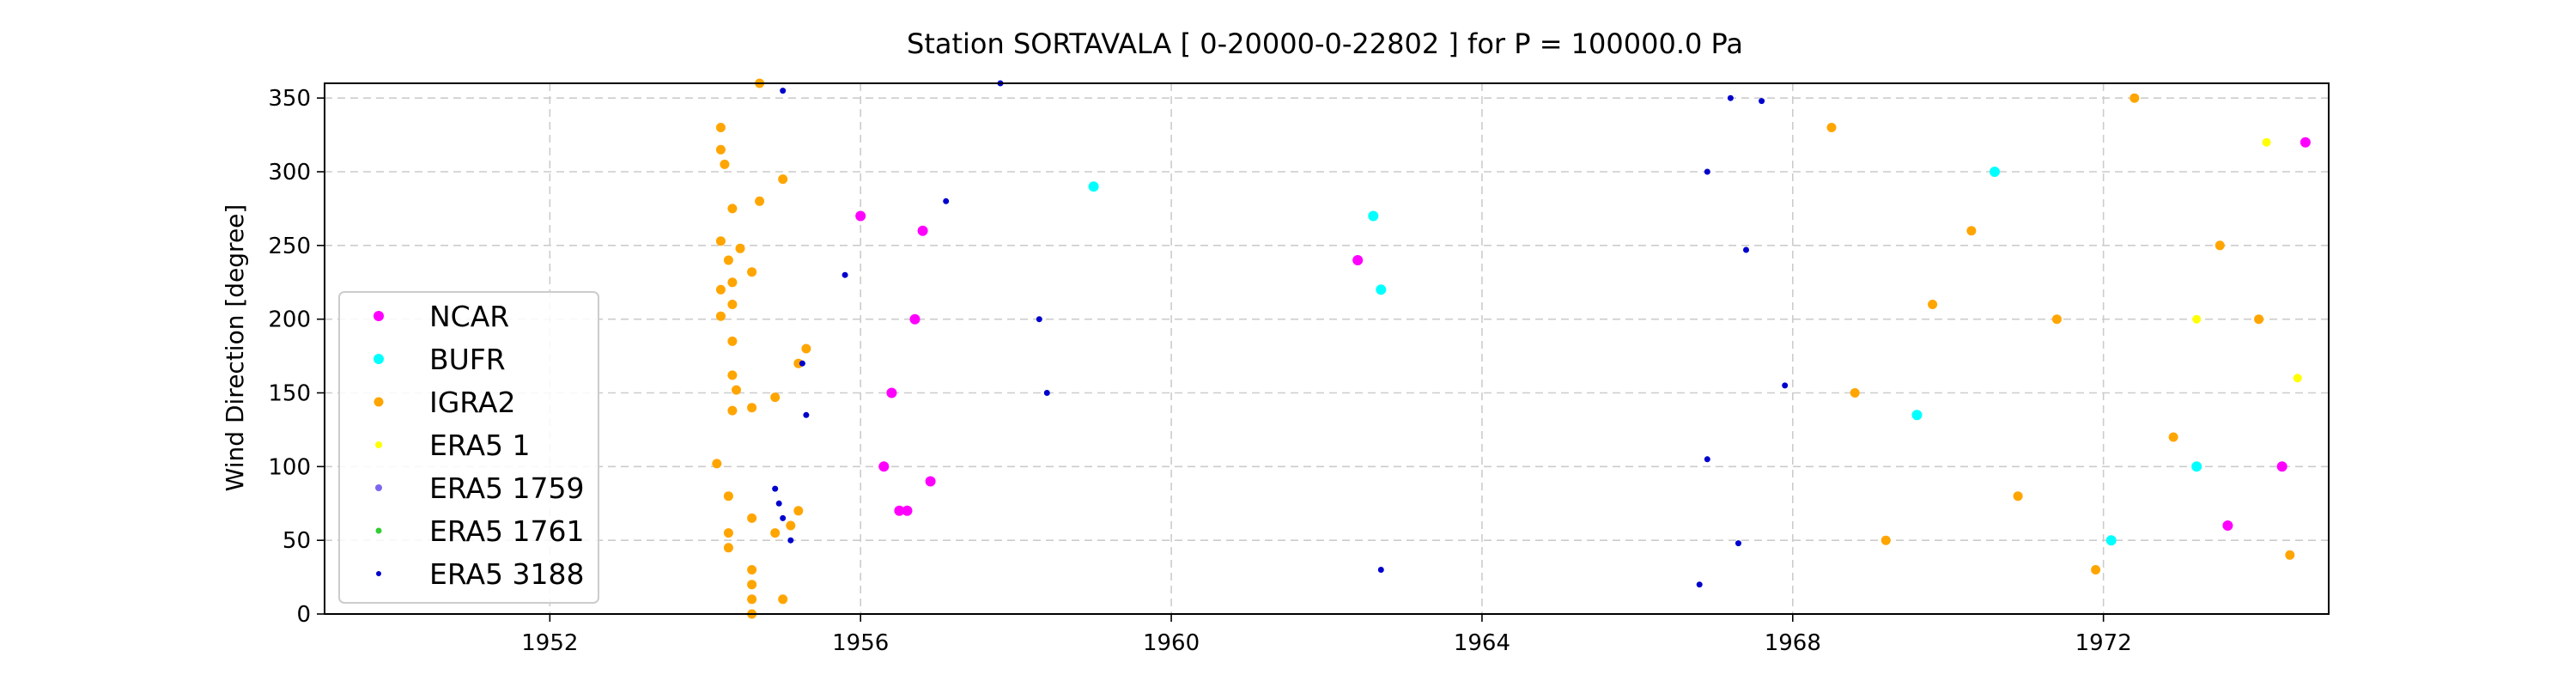 This screenshot has width=2576, height=687. I want to click on y-tick-label: 150, so click(290, 394).